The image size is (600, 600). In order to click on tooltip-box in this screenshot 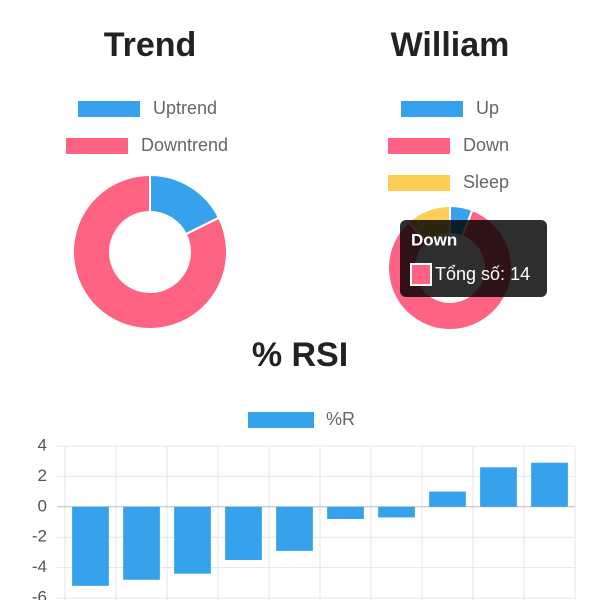, I will do `click(473, 258)`.